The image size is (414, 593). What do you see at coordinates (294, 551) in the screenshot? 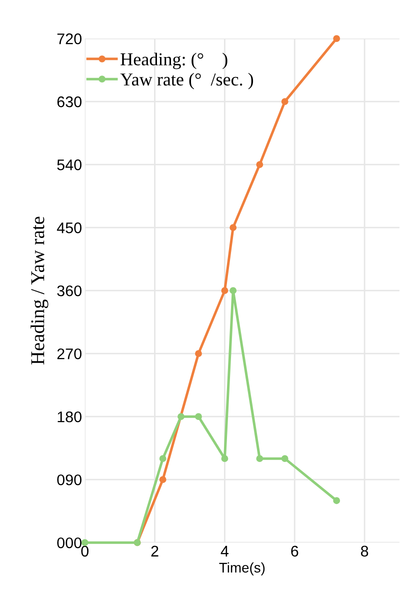
I see `x-tick-label: 6` at bounding box center [294, 551].